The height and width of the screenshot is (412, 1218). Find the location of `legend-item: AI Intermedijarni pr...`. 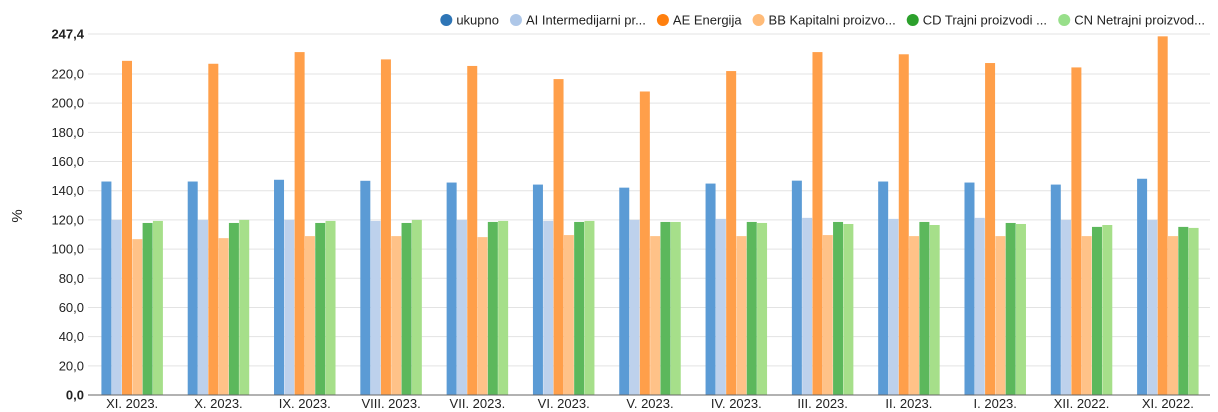

legend-item: AI Intermedijarni pr... is located at coordinates (577, 20).